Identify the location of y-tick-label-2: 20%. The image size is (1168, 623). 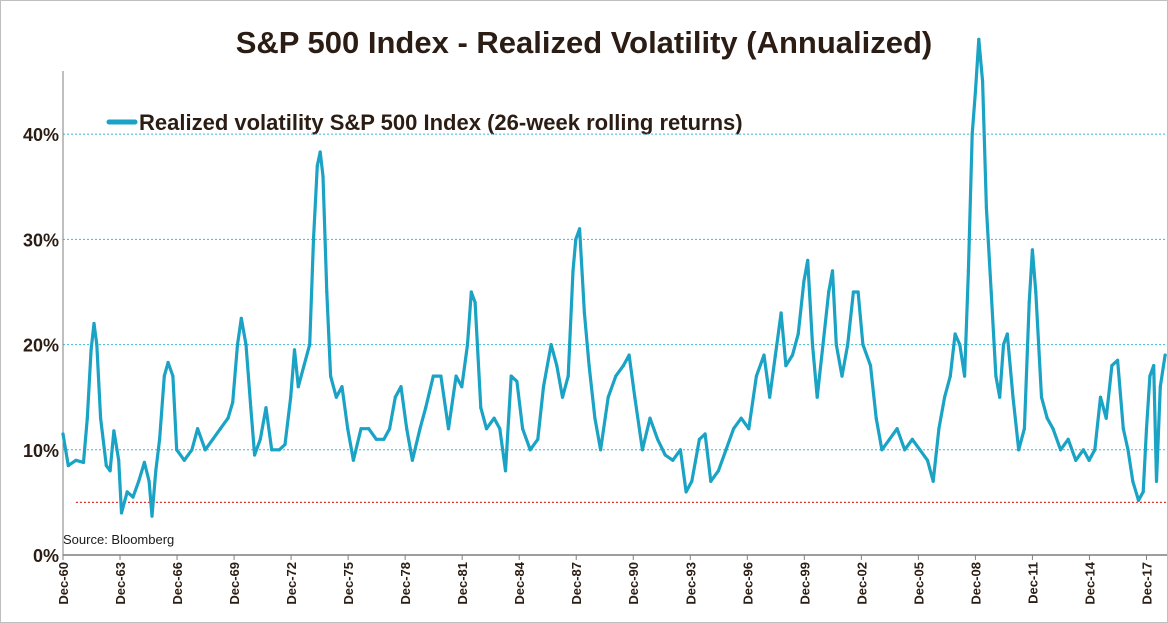
(41, 346).